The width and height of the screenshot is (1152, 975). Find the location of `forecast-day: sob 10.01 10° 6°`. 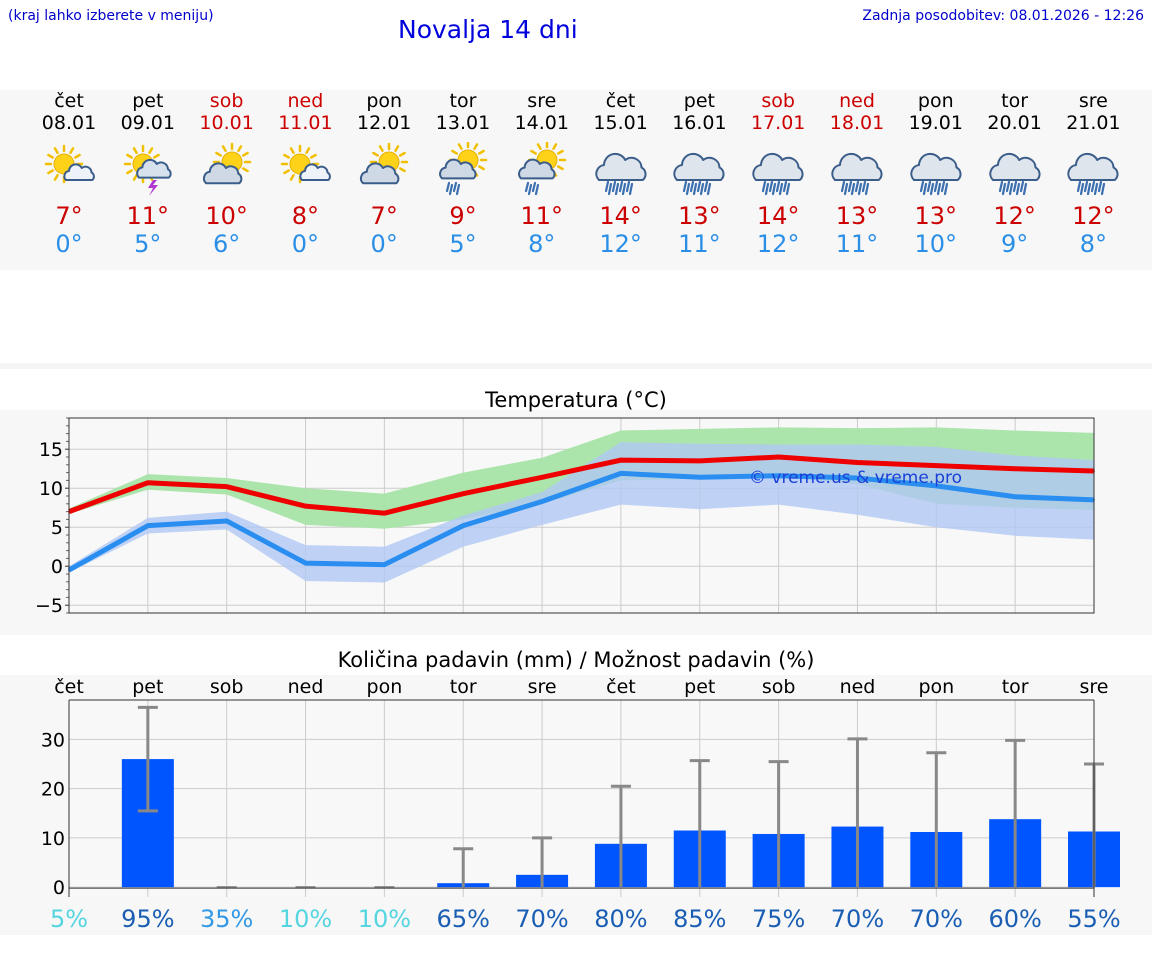

forecast-day: sob 10.01 10° 6° is located at coordinates (227, 174).